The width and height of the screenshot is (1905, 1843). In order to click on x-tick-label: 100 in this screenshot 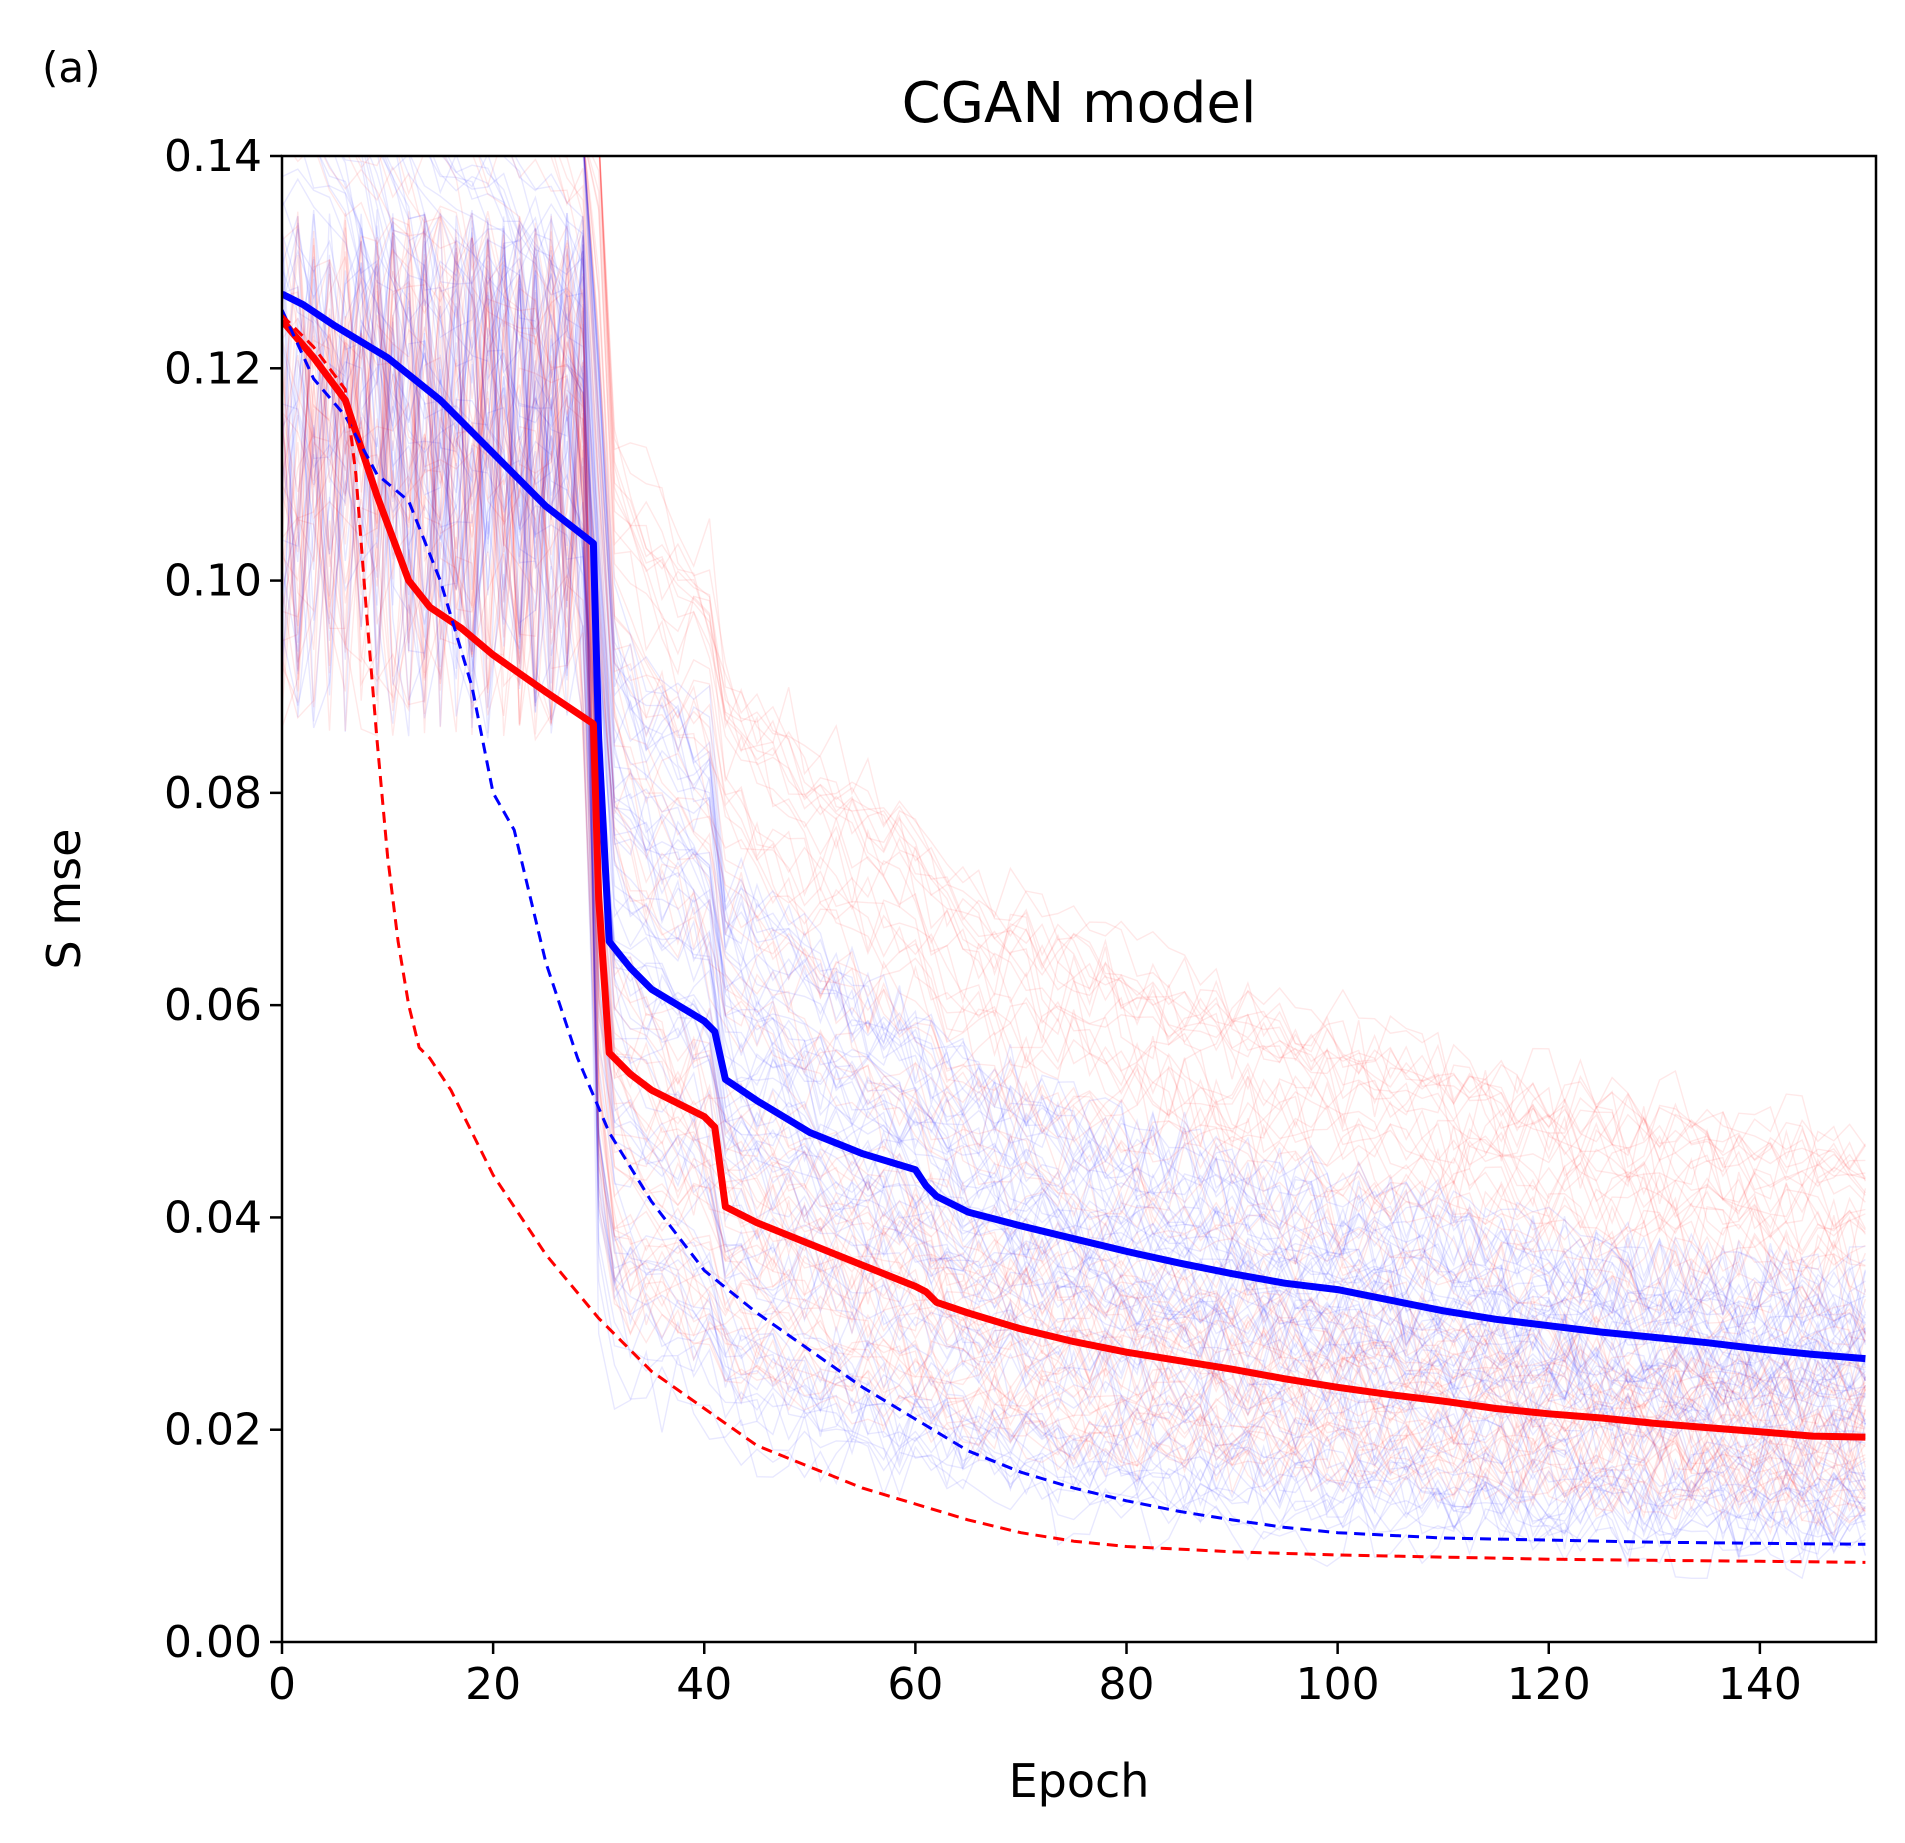, I will do `click(1338, 1684)`.